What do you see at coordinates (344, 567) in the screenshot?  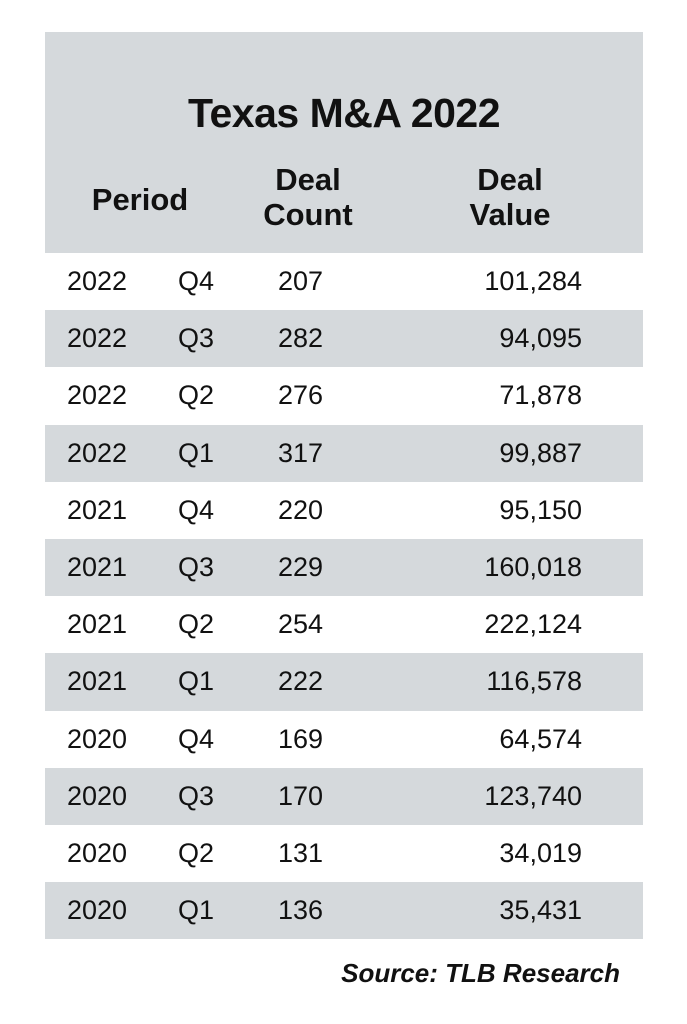 I see `table-row: 2021 Q3 229 160,018` at bounding box center [344, 567].